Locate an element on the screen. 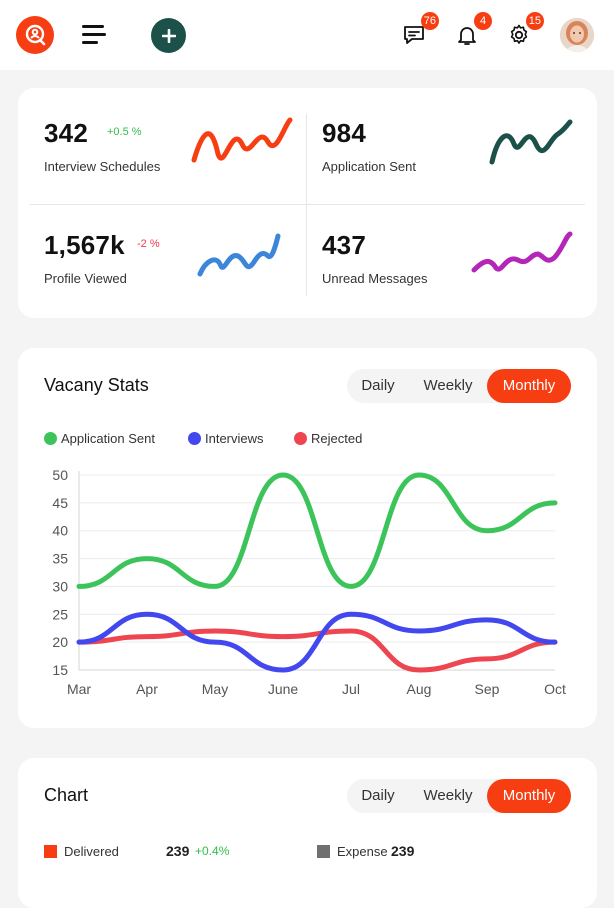  y-tick-label: 35 is located at coordinates (60, 559).